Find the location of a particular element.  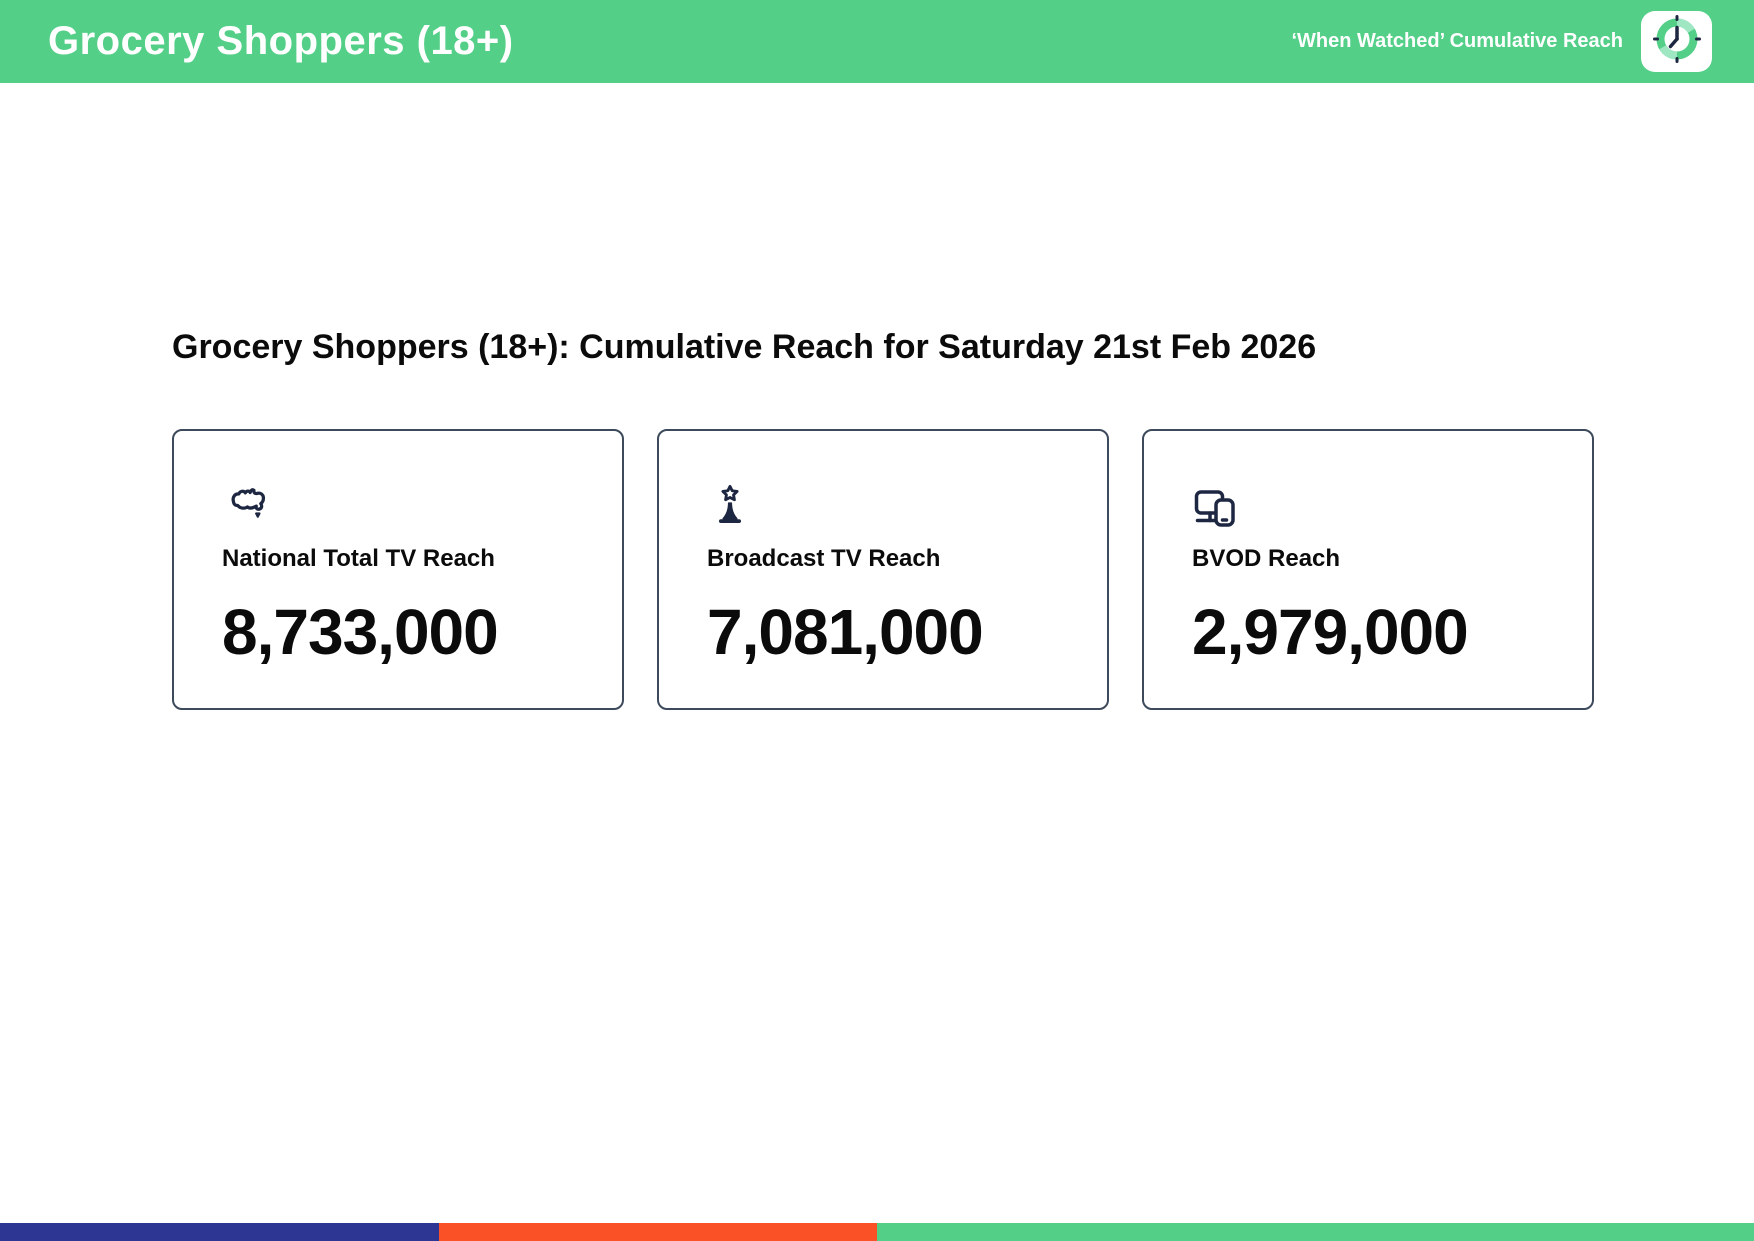

devices-icon is located at coordinates (1377, 506).